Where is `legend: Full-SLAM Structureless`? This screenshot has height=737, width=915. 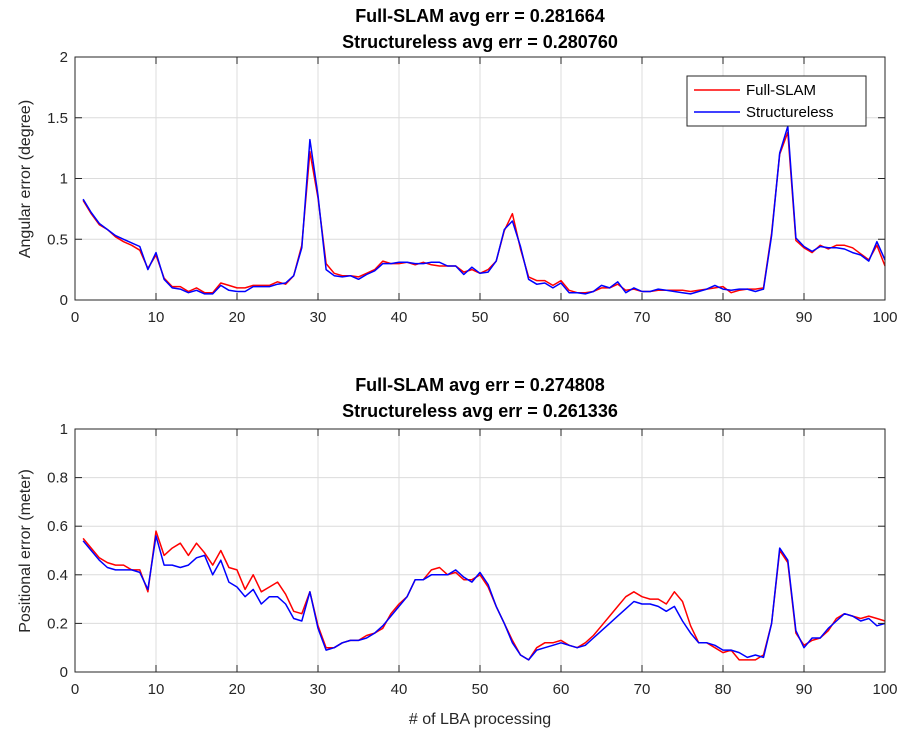
legend: Full-SLAM Structureless is located at coordinates (776, 101).